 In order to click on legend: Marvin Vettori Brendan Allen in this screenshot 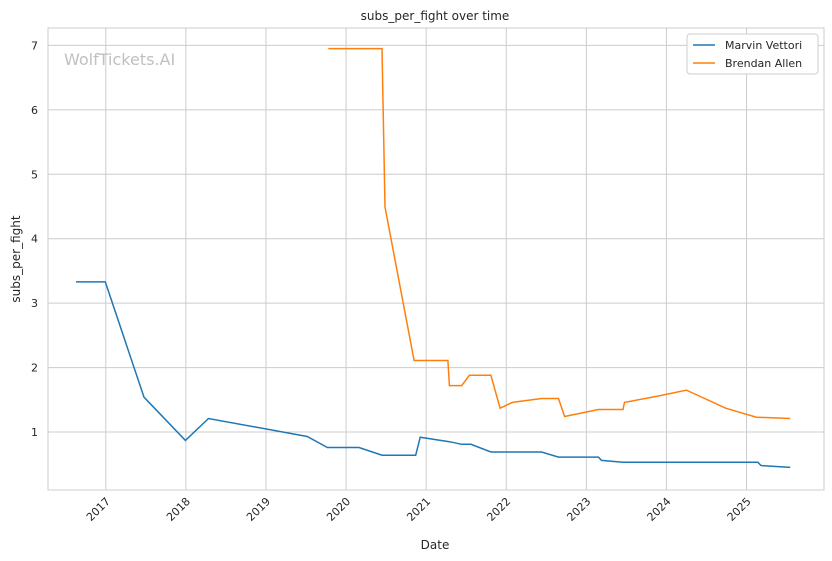, I will do `click(752, 54)`.